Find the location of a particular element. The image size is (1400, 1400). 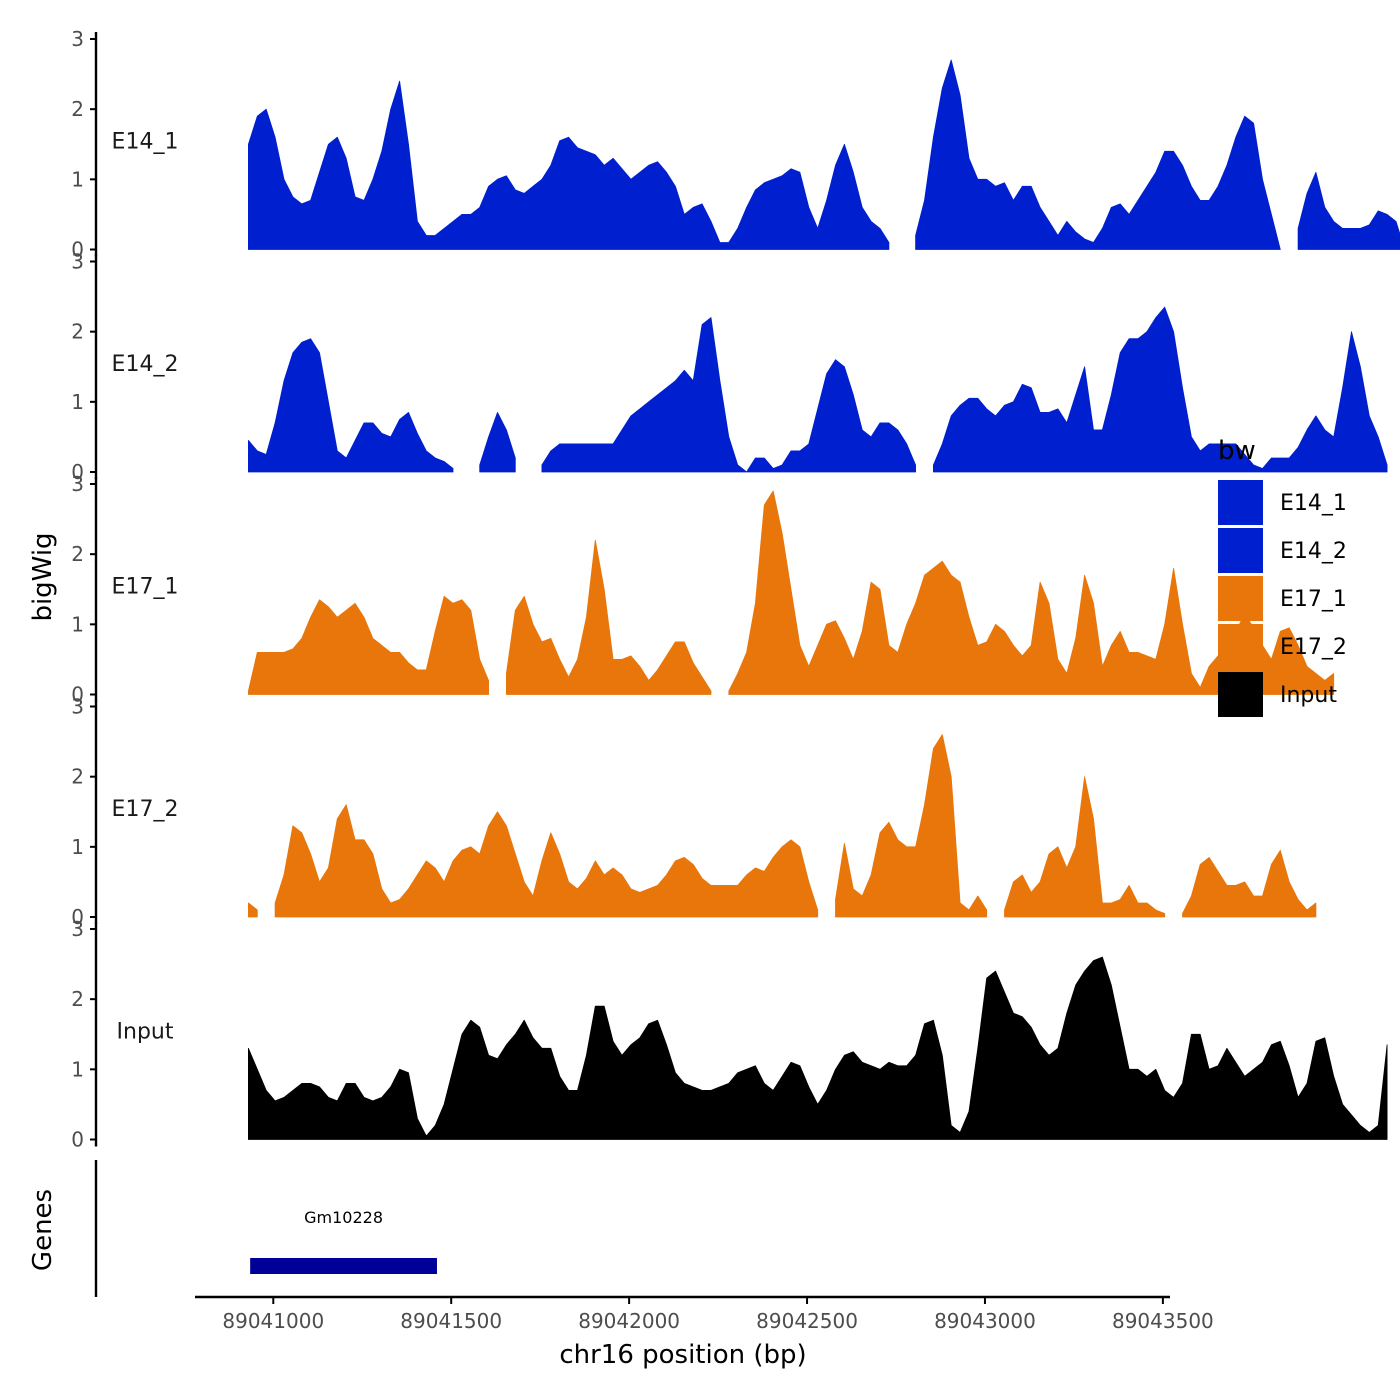

coverage-area-Input is located at coordinates (818, 1048).